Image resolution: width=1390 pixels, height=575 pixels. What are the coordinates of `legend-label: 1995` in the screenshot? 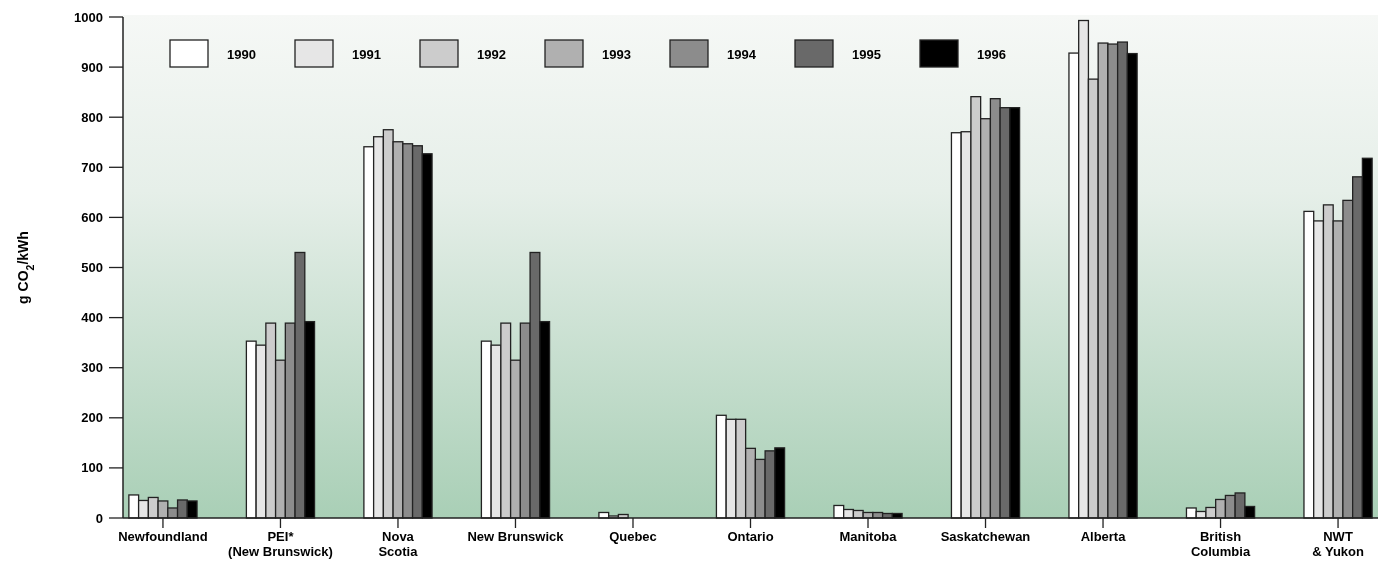 It's located at (866, 54).